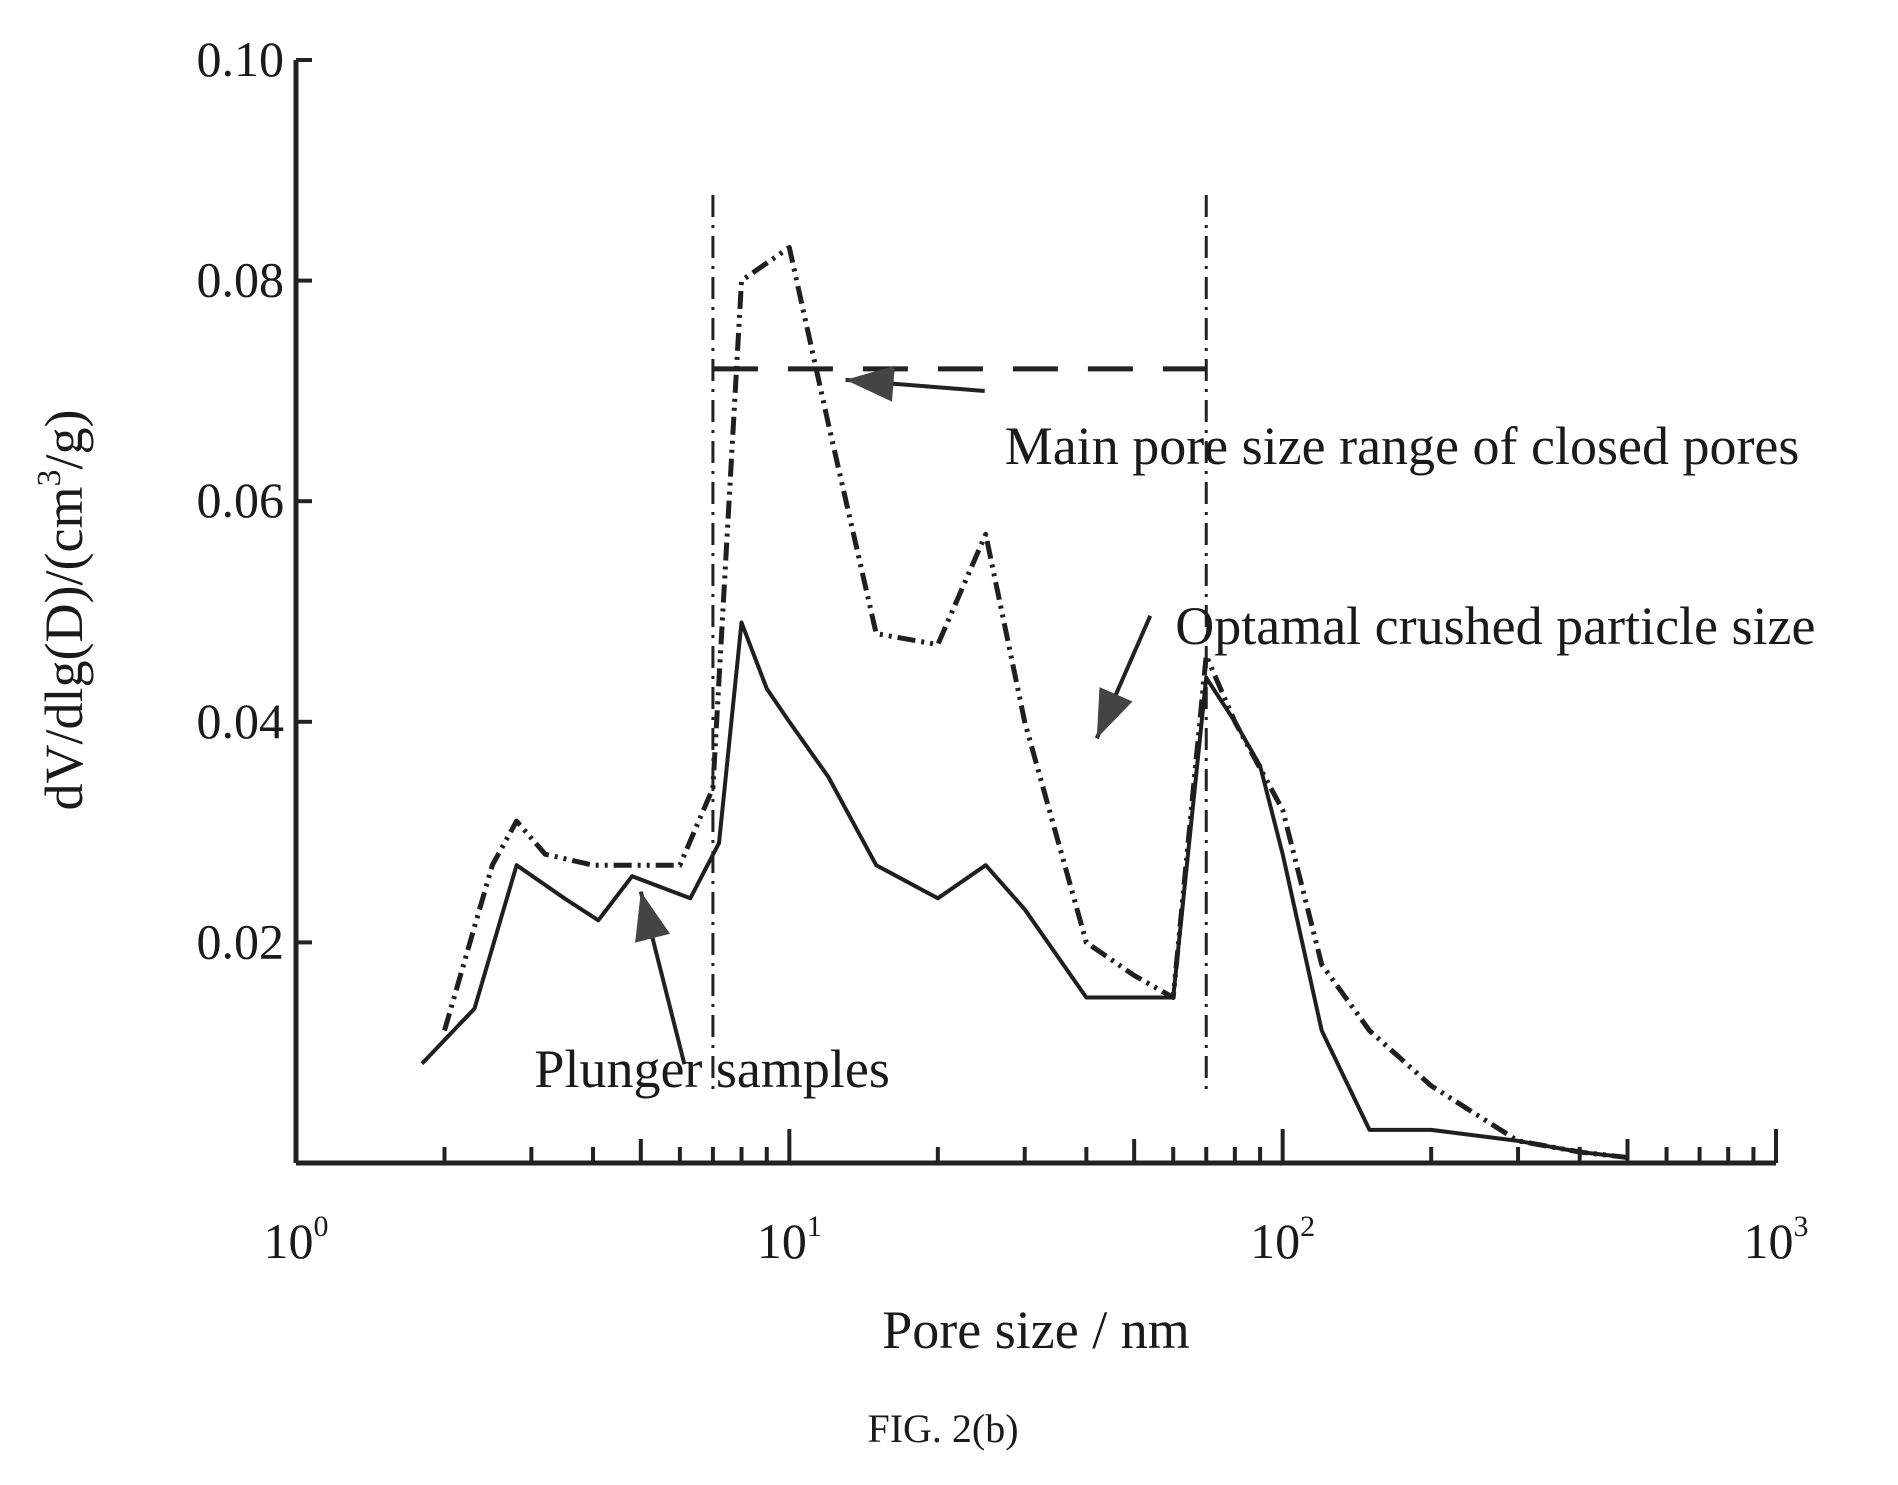  Describe the element at coordinates (1307, 1226) in the screenshot. I see `x-tick-label-exponent: 2` at that location.